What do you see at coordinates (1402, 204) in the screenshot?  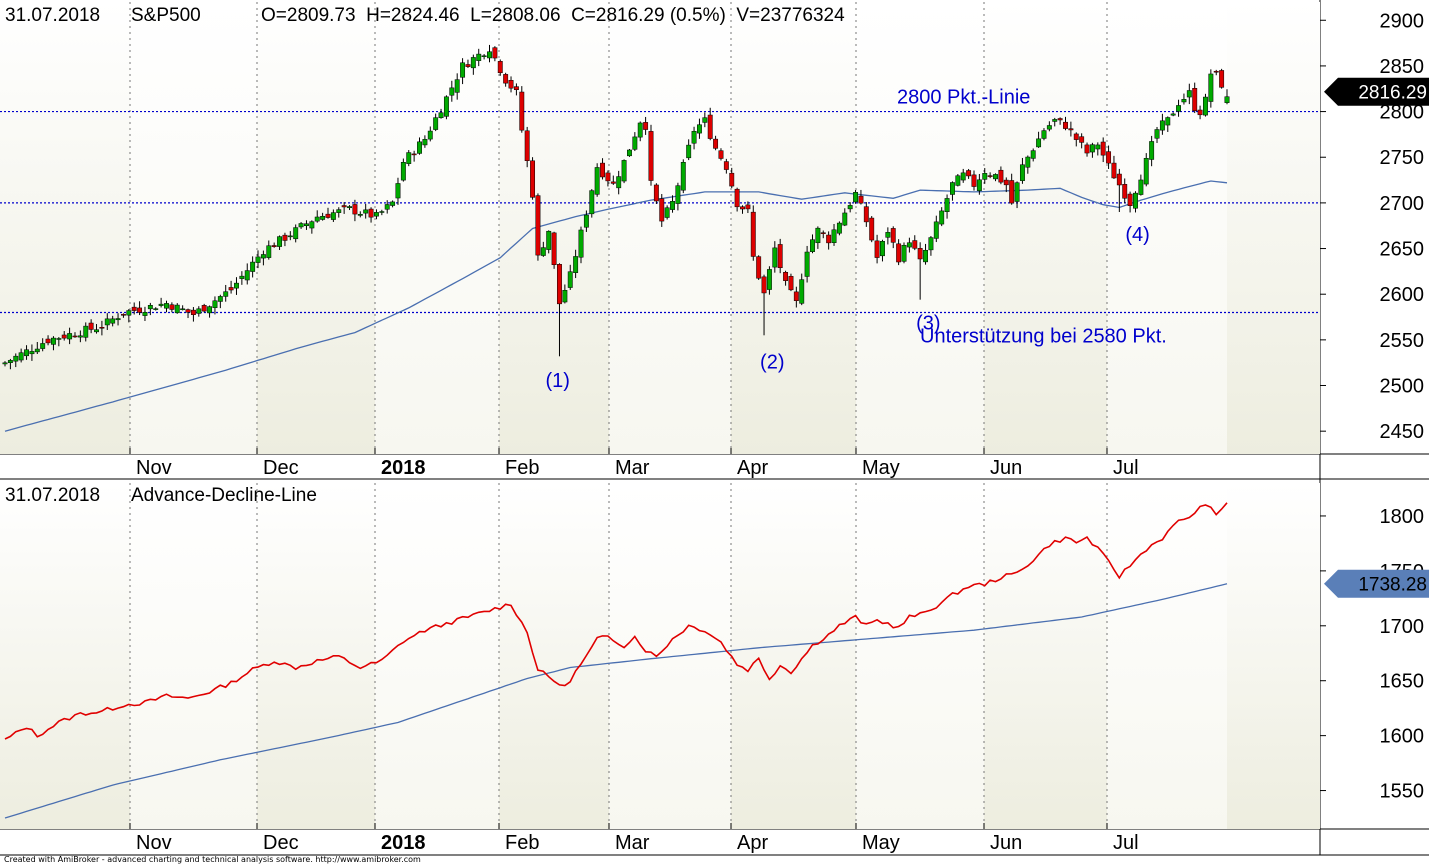 I see `y-tick-label: 2700` at bounding box center [1402, 204].